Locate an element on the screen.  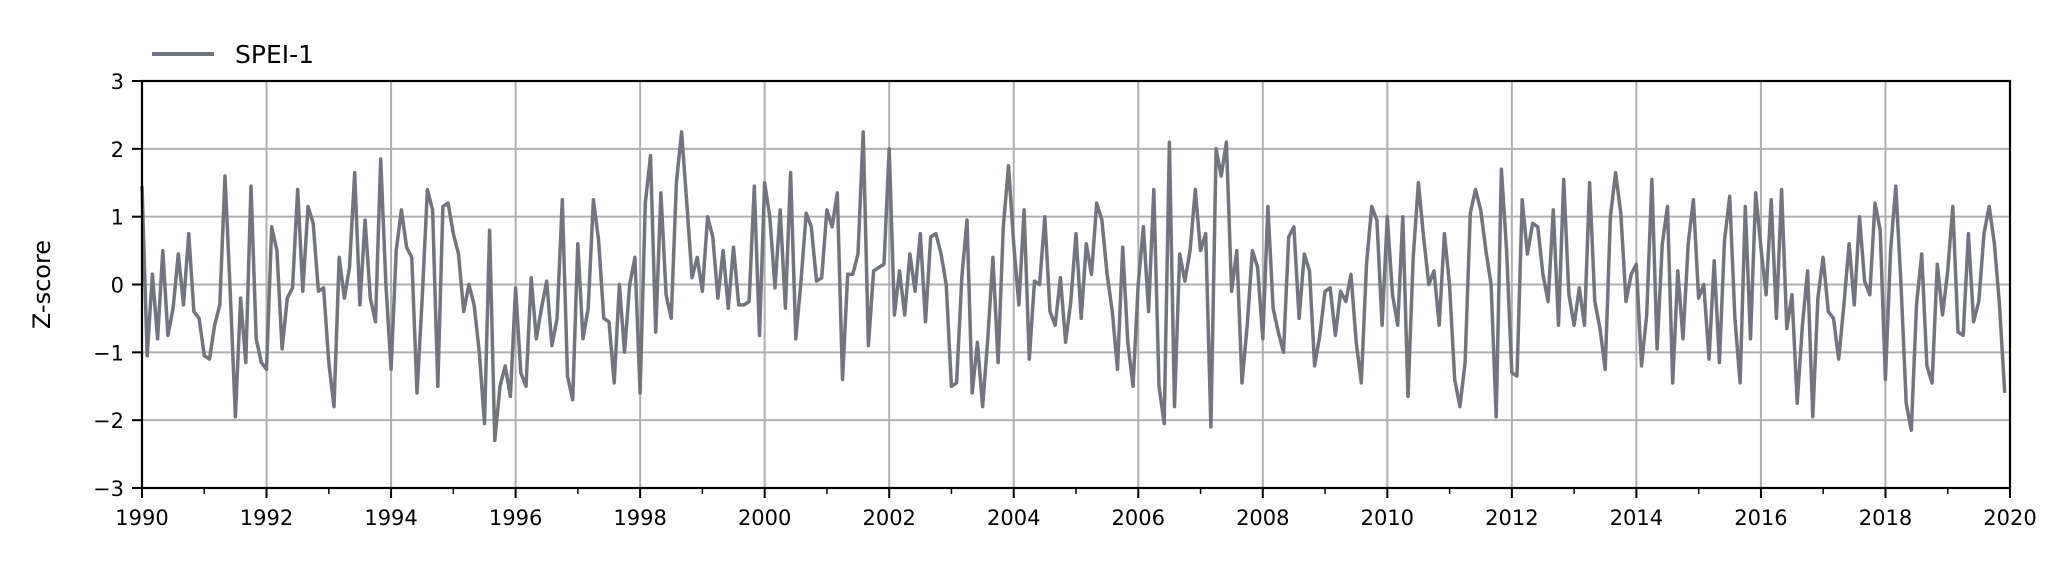
x-tick-label: 1994 is located at coordinates (390, 518).